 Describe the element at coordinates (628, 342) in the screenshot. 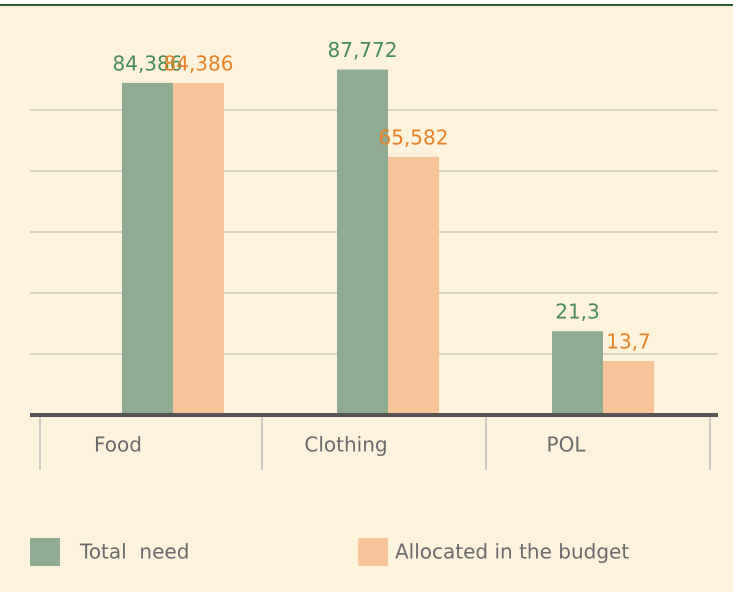

I see `value-label: 13,7` at that location.